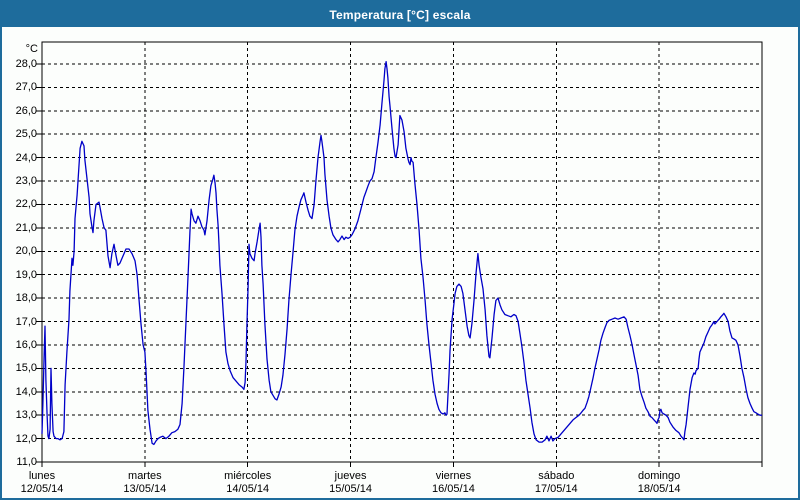 This screenshot has height=500, width=800. I want to click on x-axis-day-label: miércoles, so click(248, 476).